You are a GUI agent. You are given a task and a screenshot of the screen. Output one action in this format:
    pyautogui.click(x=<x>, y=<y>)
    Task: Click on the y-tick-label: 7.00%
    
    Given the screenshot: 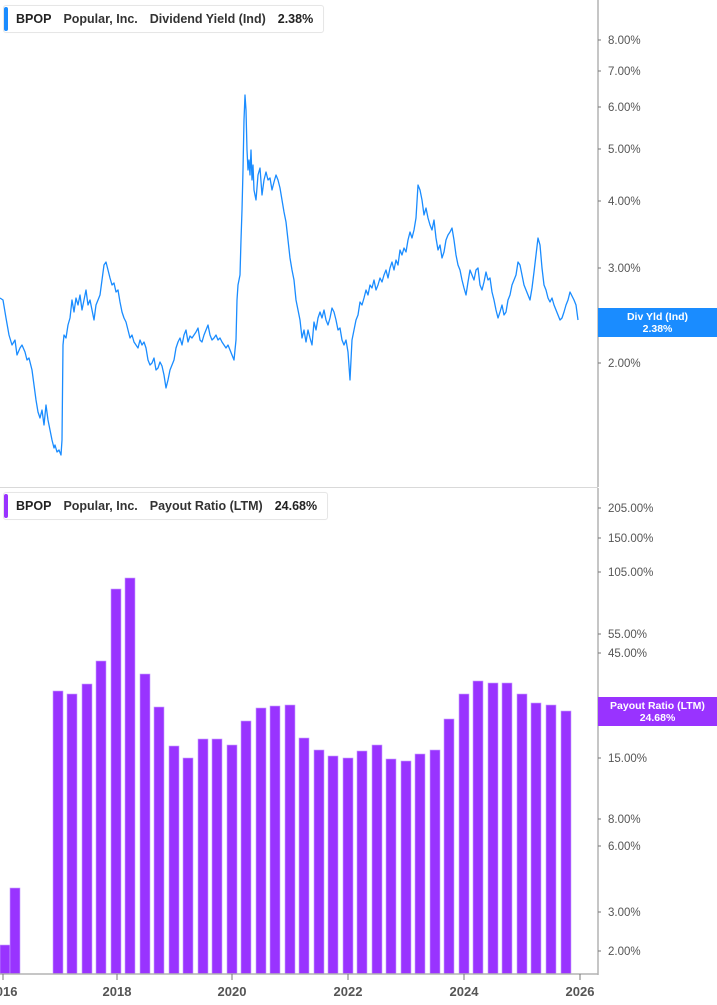 What is the action you would take?
    pyautogui.click(x=624, y=72)
    